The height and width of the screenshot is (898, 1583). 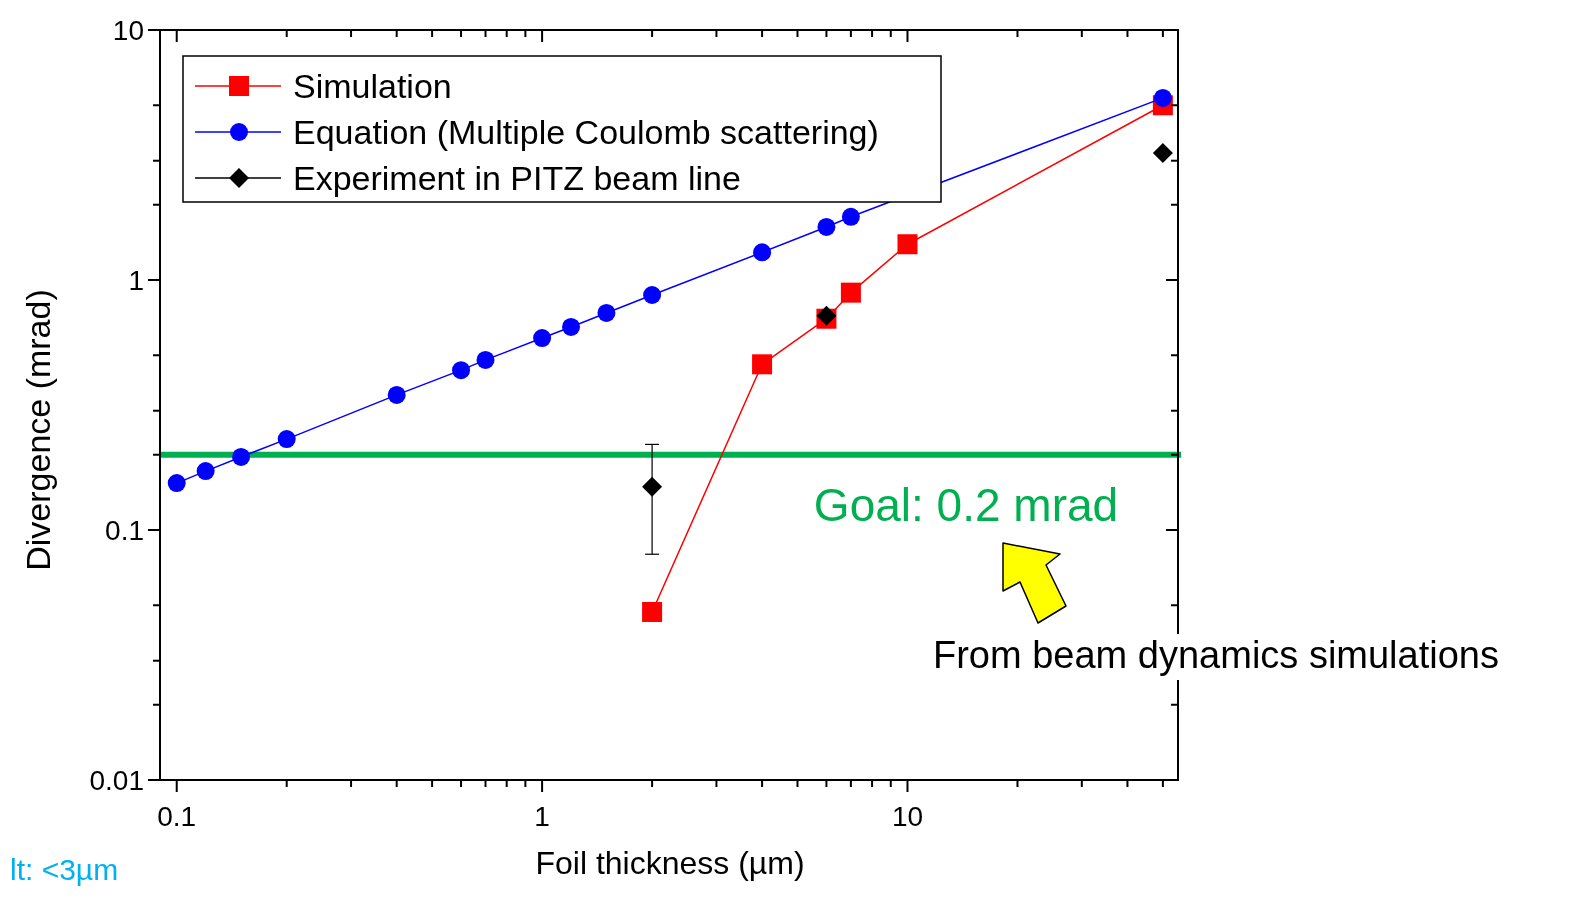 I want to click on x-tick-label: 1, so click(x=542, y=816).